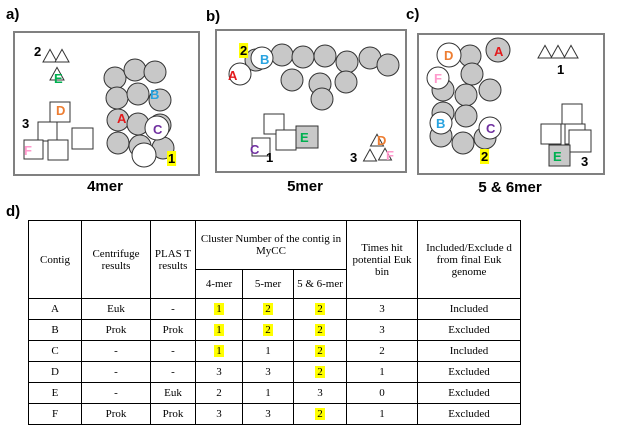 Image resolution: width=624 pixels, height=435 pixels. What do you see at coordinates (116, 259) in the screenshot?
I see `header-centrifuge: Centrifuge results` at bounding box center [116, 259].